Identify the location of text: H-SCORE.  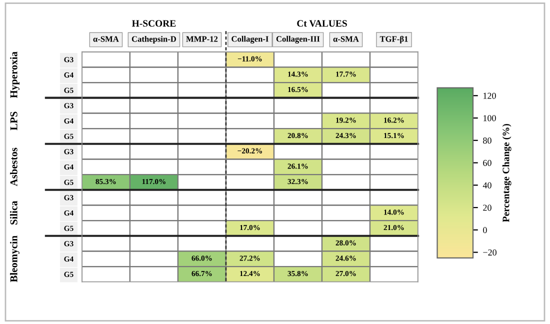
(154, 23).